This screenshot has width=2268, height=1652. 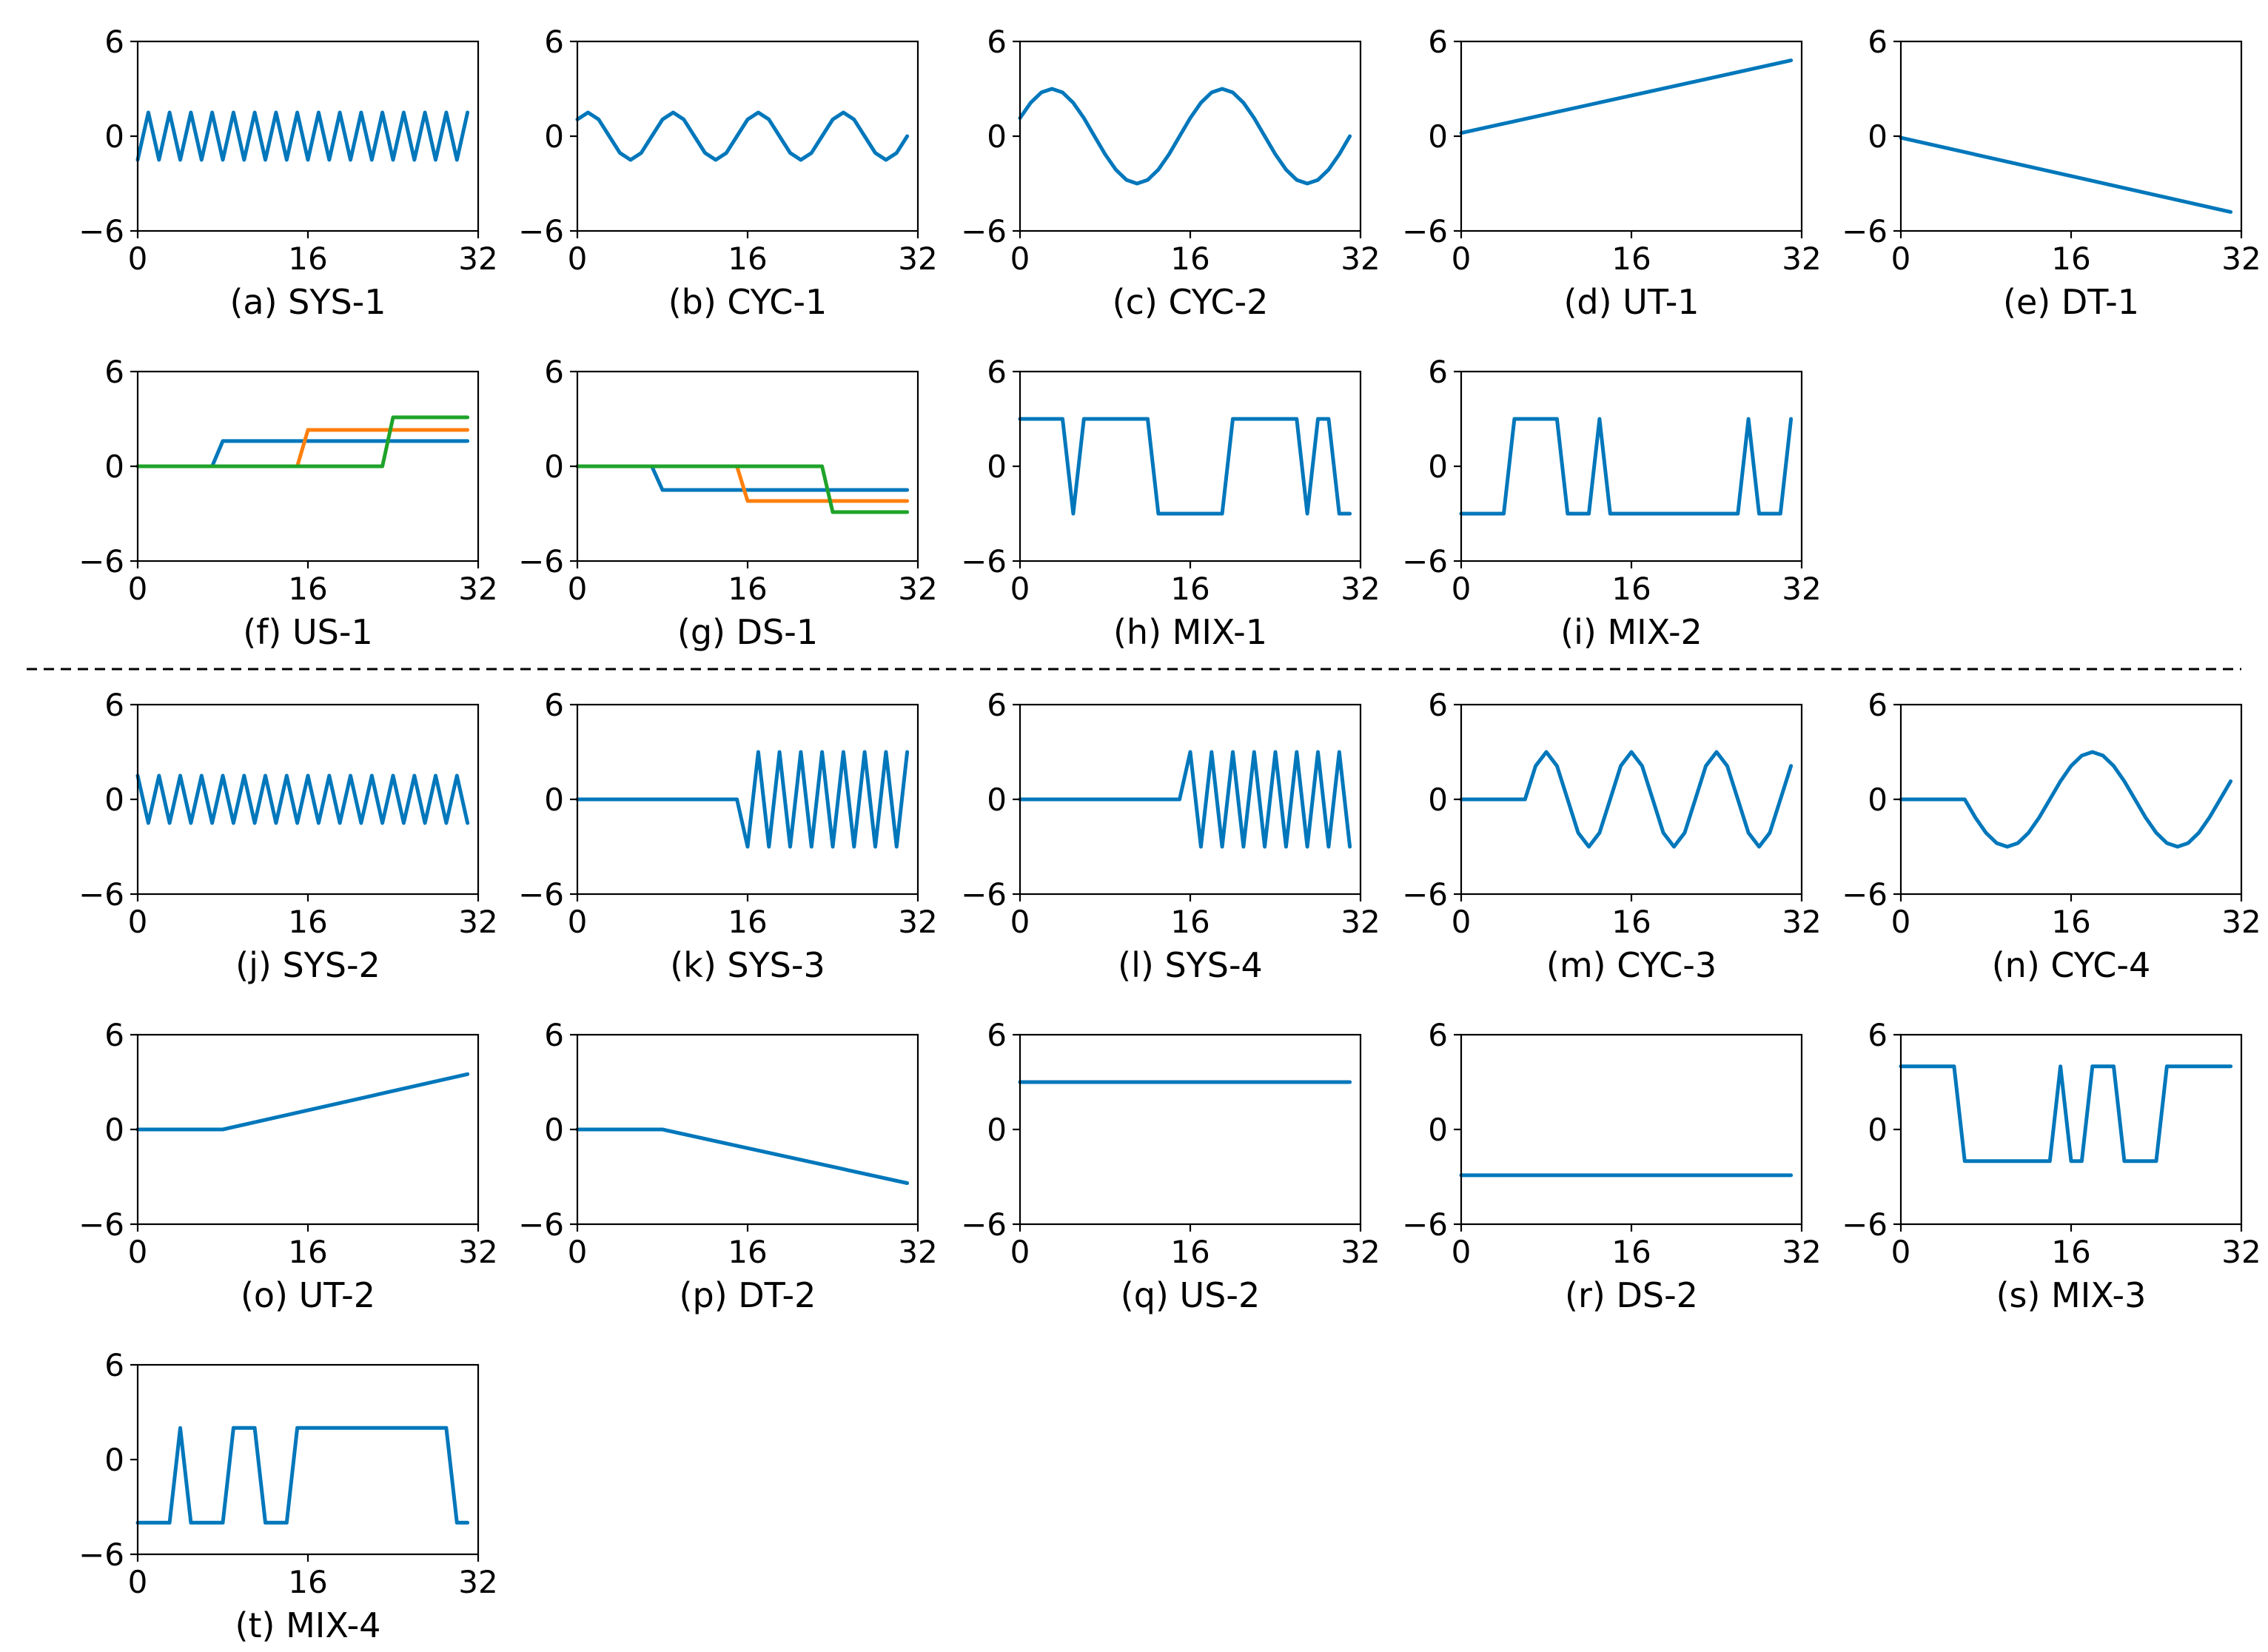 I want to click on panel-caption: (k) SYS-3, so click(x=747, y=965).